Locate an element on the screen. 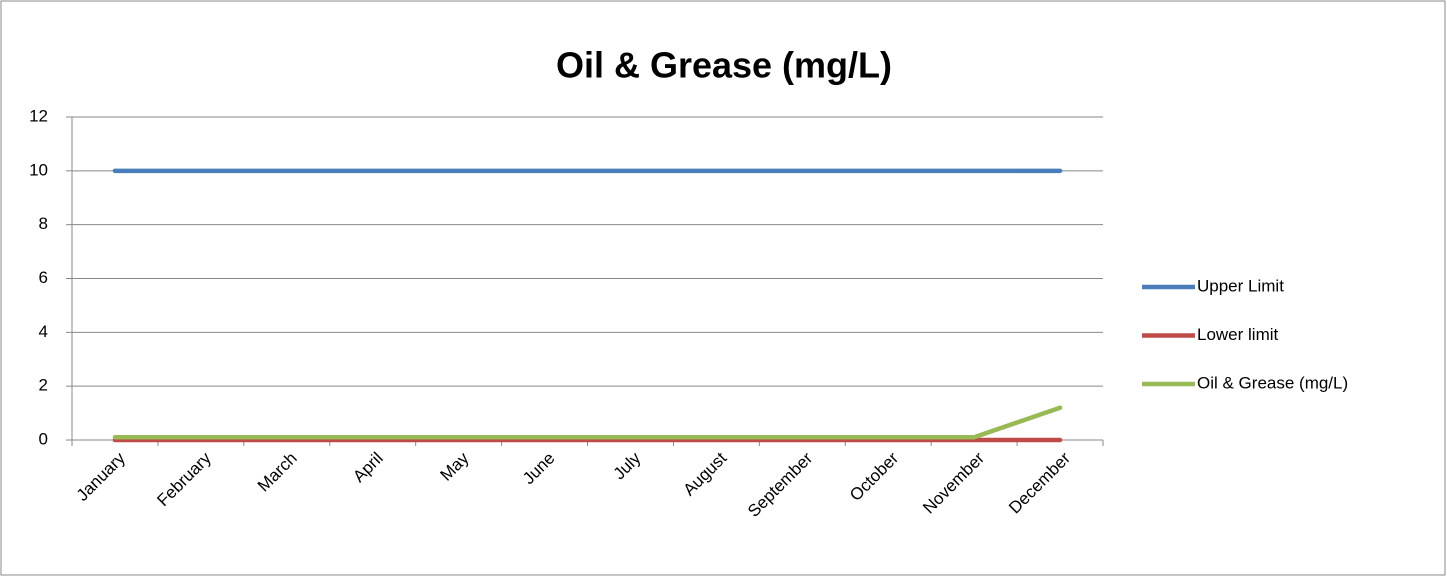 The height and width of the screenshot is (577, 1447). series-line is located at coordinates (587, 422).